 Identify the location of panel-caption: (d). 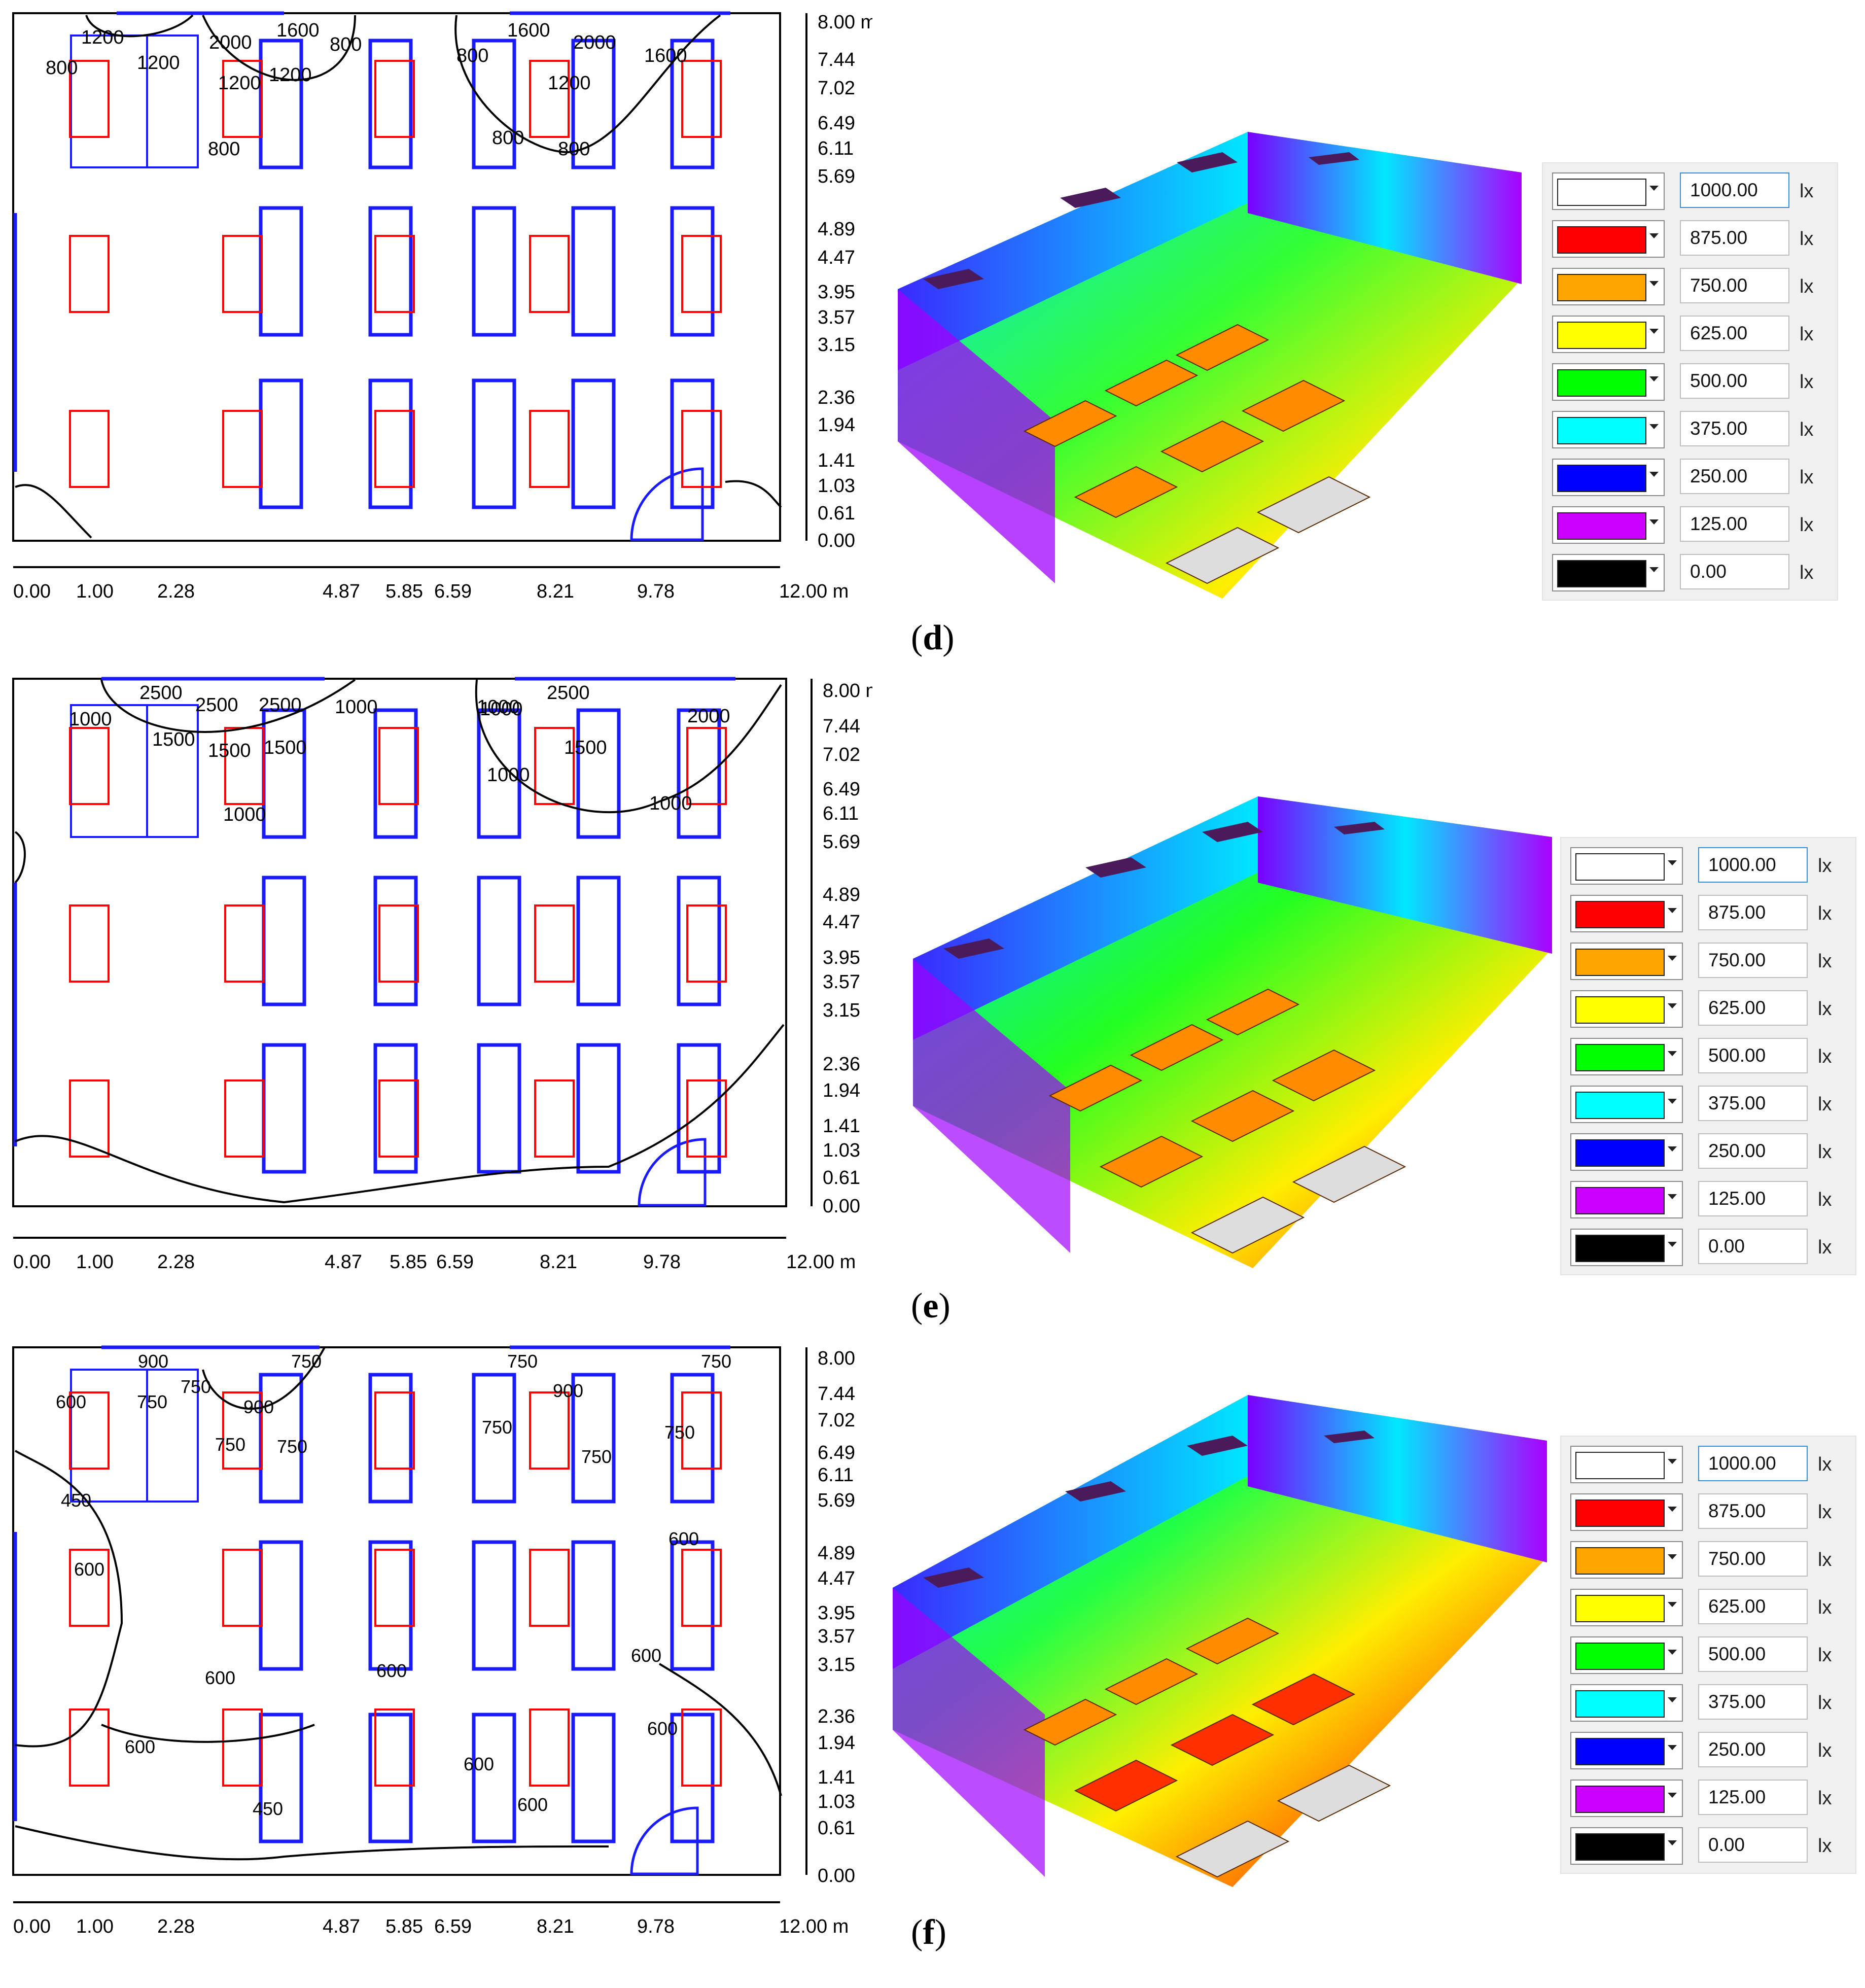
(933, 637).